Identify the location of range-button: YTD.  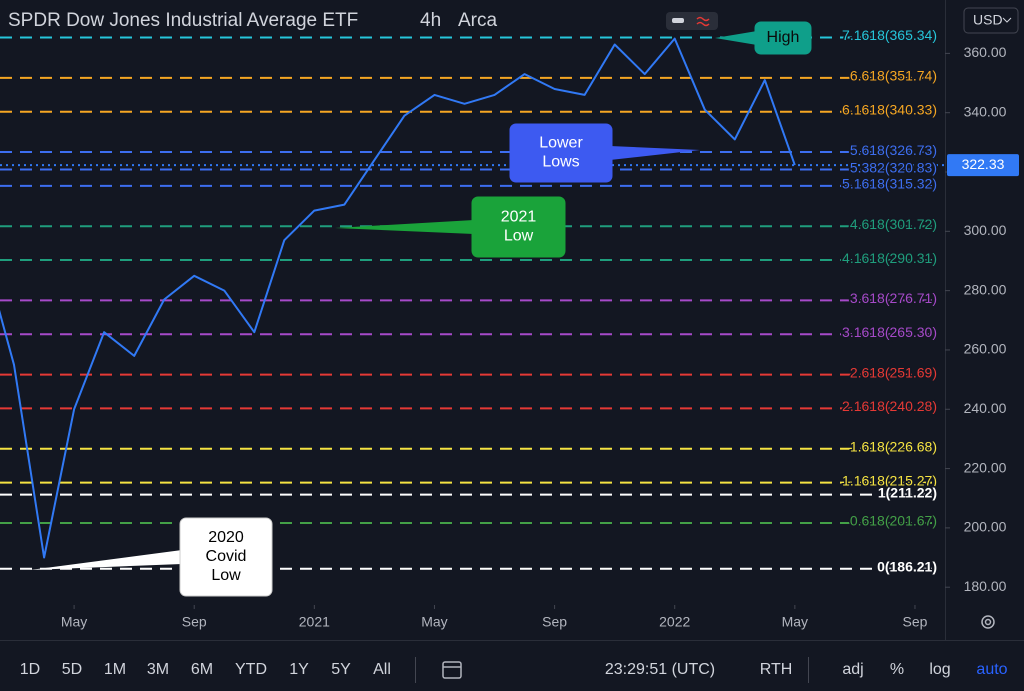
(251, 669).